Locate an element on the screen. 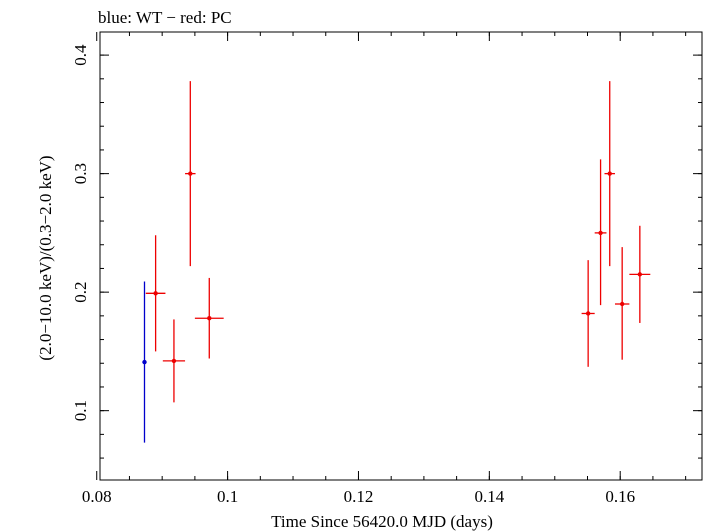  x-tick-label: 0.08 is located at coordinates (97, 496).